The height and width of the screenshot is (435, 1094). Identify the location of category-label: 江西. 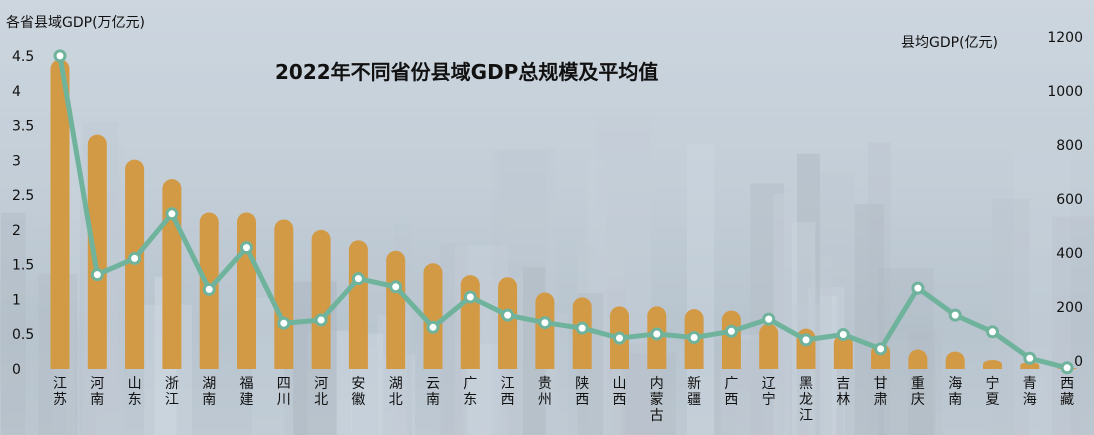
(508, 392).